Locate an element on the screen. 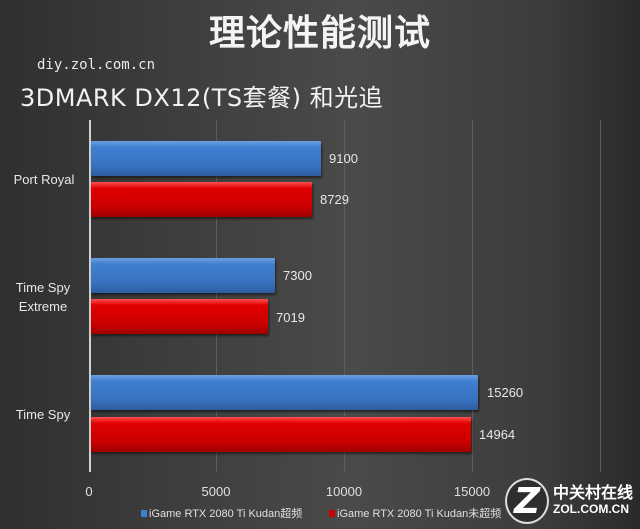  legend-swatch-red-icon is located at coordinates (332, 513).